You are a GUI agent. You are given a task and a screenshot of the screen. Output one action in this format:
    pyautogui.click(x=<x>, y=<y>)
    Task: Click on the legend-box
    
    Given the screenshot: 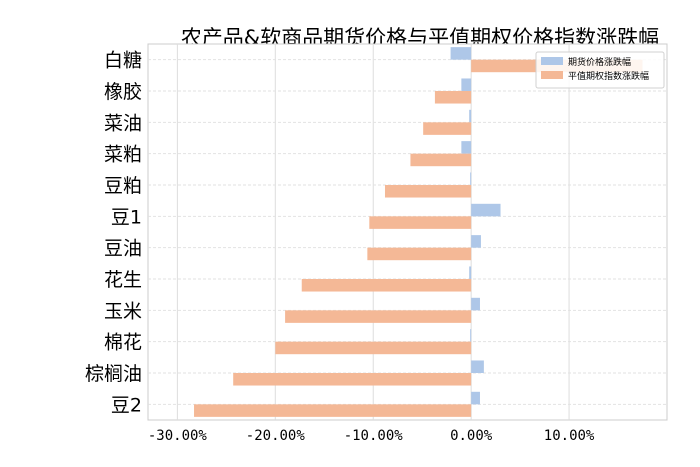 What is the action you would take?
    pyautogui.click(x=600, y=70)
    